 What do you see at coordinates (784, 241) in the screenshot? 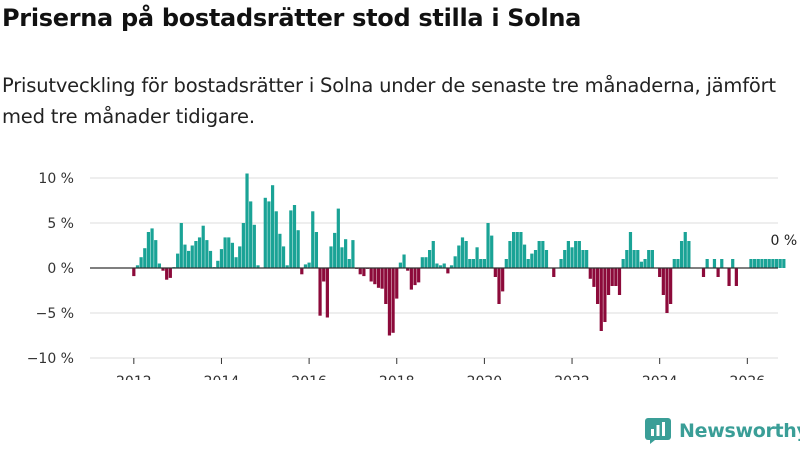
I see `latest-value-label: 0 %` at bounding box center [784, 241].